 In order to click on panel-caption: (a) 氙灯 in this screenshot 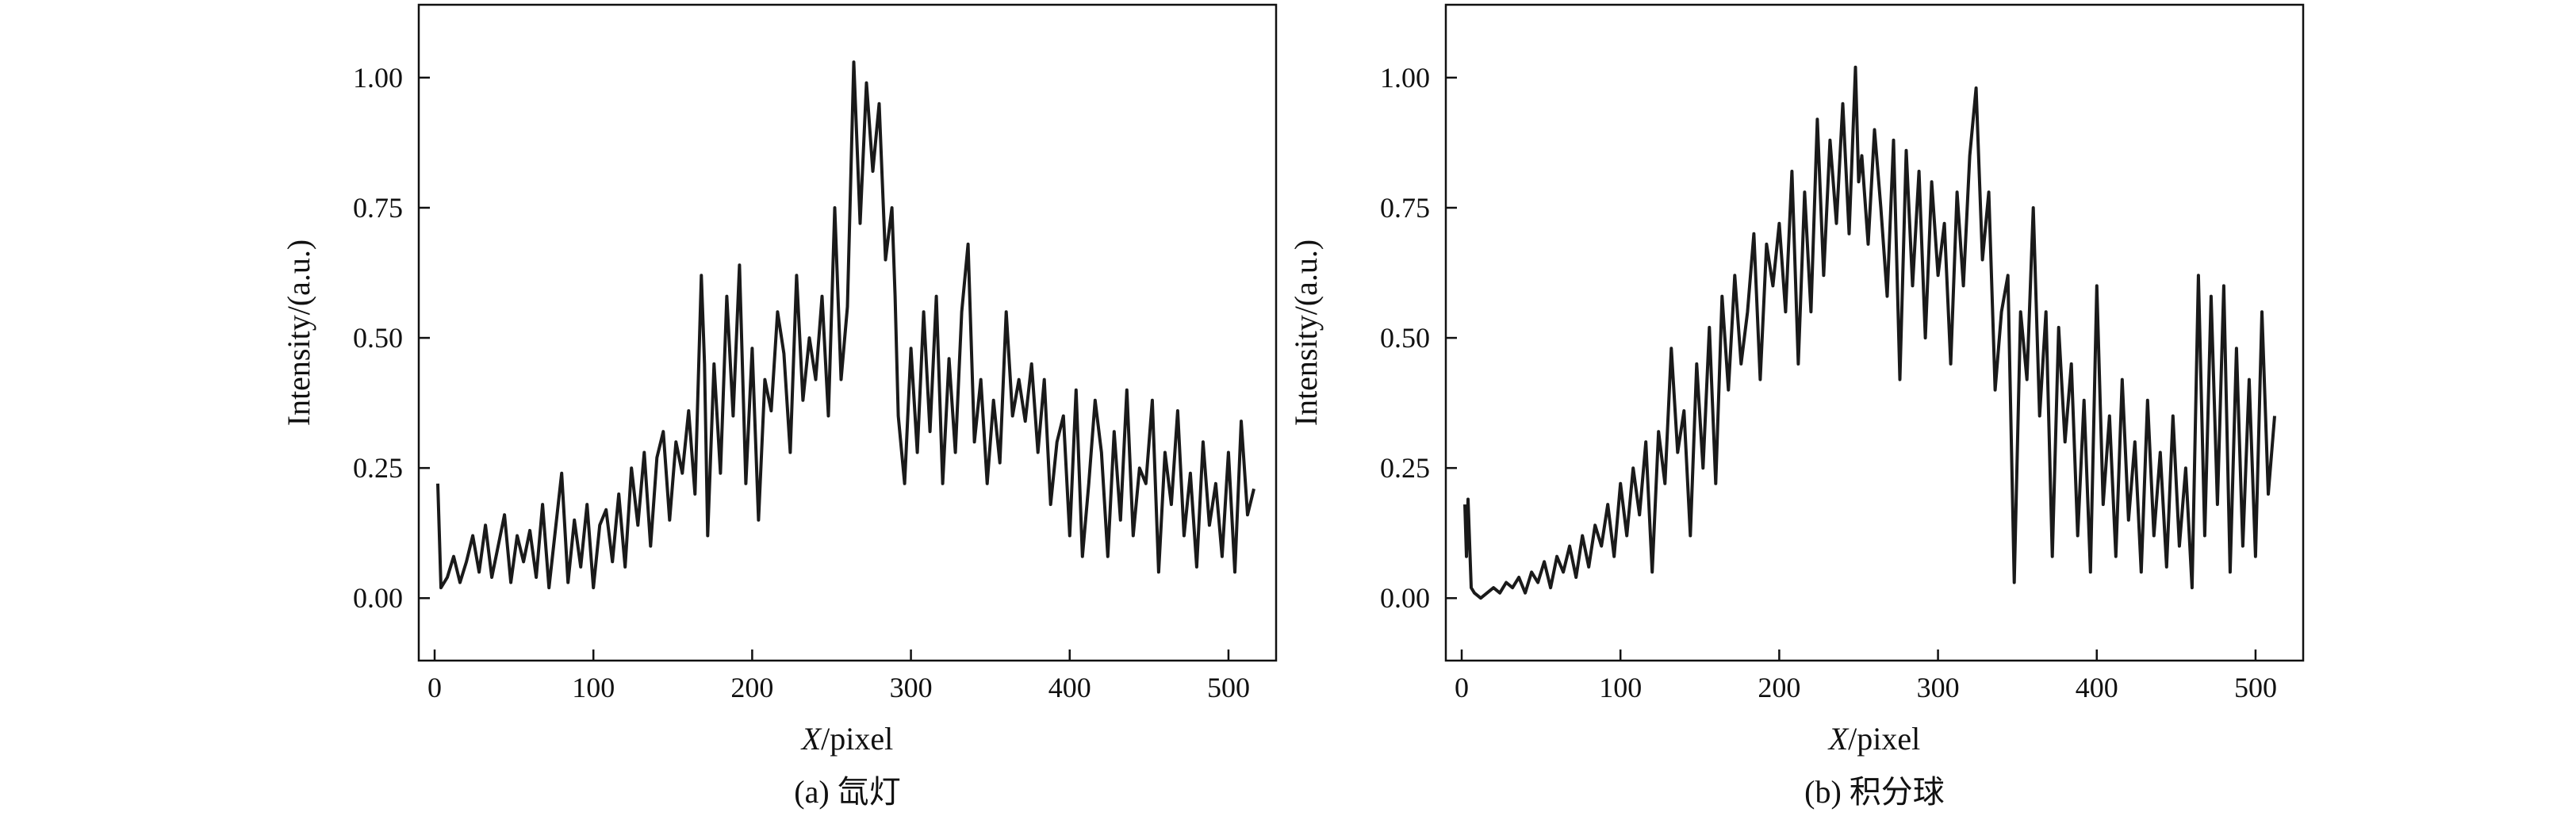, I will do `click(847, 792)`.